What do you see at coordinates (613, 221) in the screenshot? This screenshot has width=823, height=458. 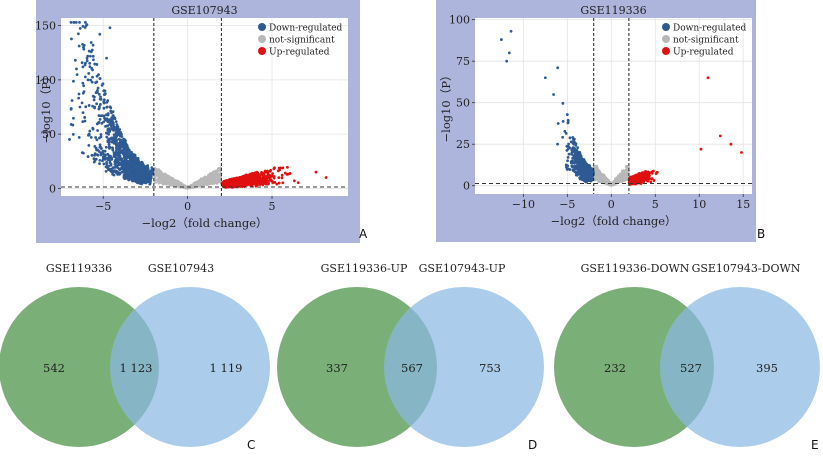 I see `volcano-b-xlabel: −log2（fold change）` at bounding box center [613, 221].